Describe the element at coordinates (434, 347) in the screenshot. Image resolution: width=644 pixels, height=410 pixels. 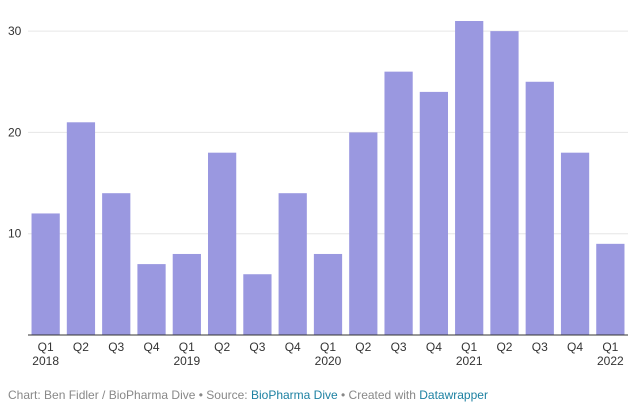
I see `x-tick-label-12: Q4` at that location.